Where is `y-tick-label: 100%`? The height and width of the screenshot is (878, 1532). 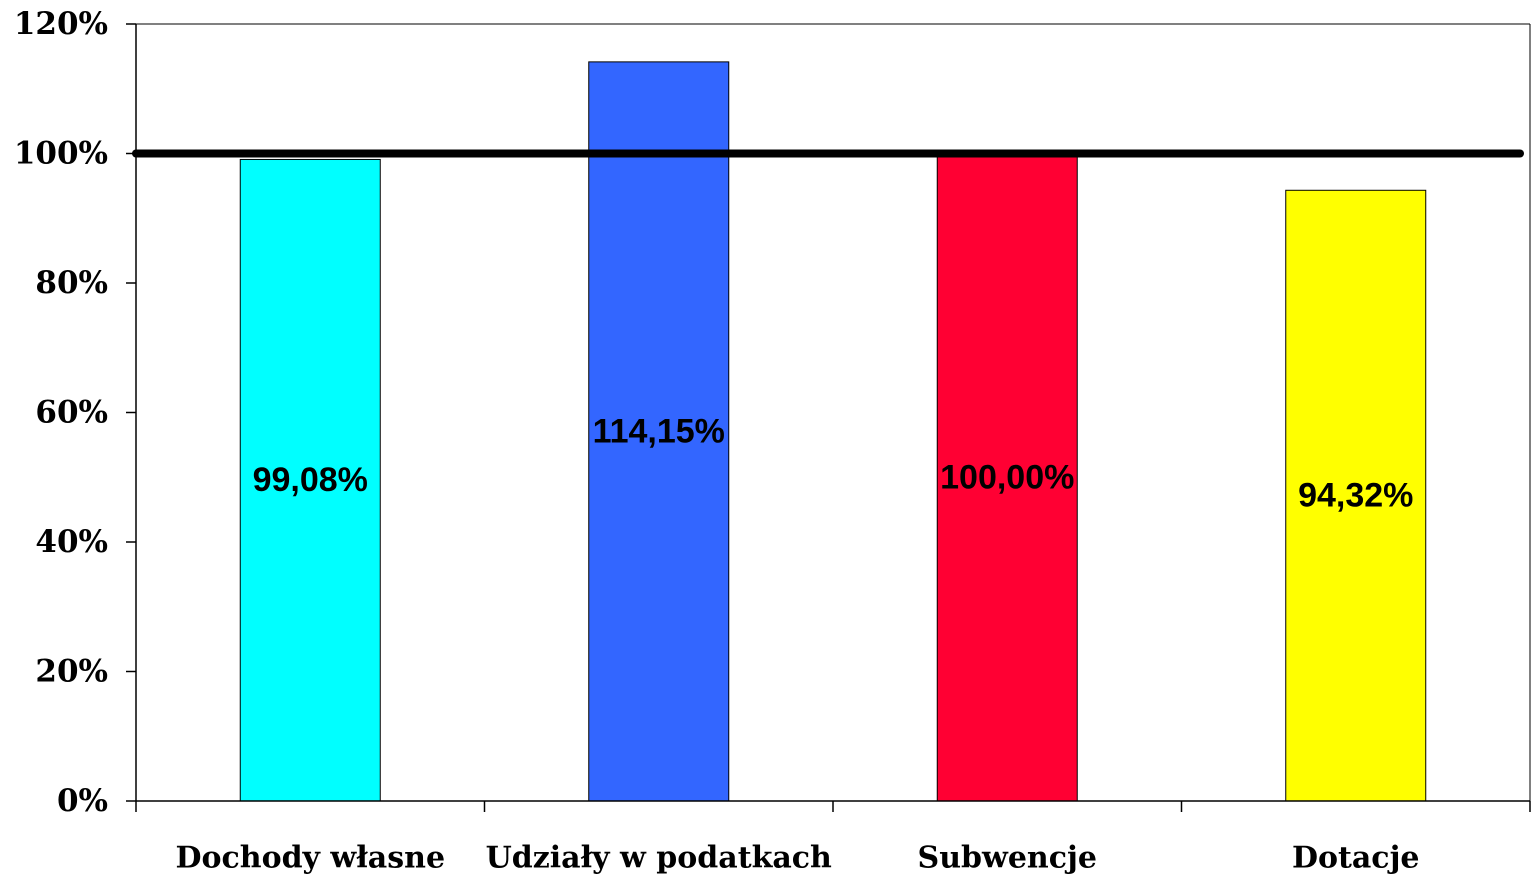
y-tick-label: 100% is located at coordinates (61, 154).